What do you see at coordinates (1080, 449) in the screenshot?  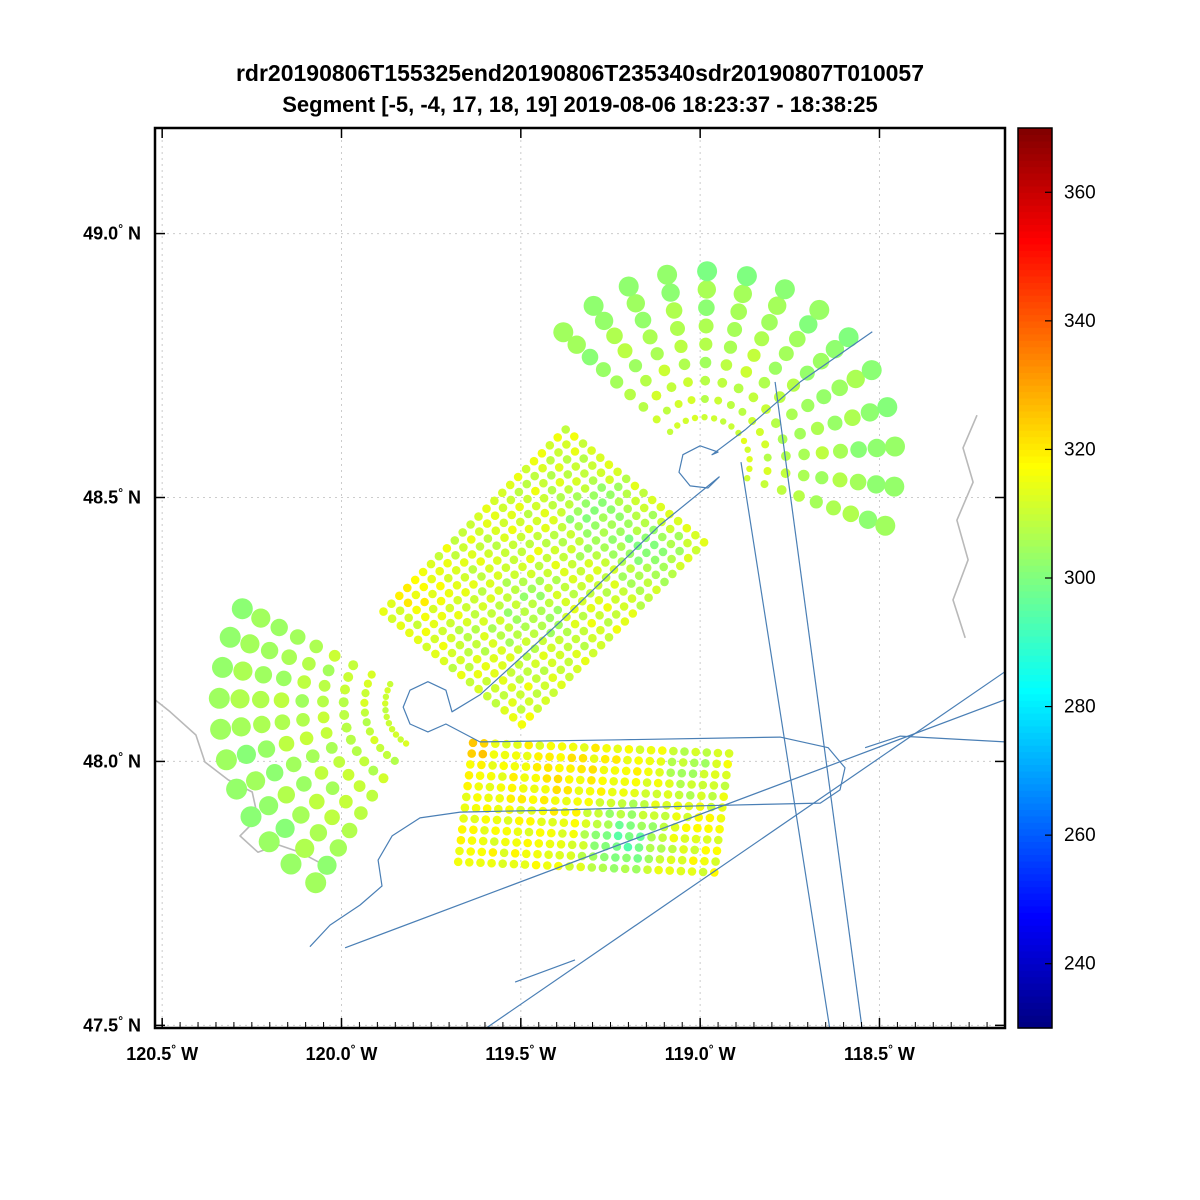 I see `colorbar-tick-label: 320` at bounding box center [1080, 449].